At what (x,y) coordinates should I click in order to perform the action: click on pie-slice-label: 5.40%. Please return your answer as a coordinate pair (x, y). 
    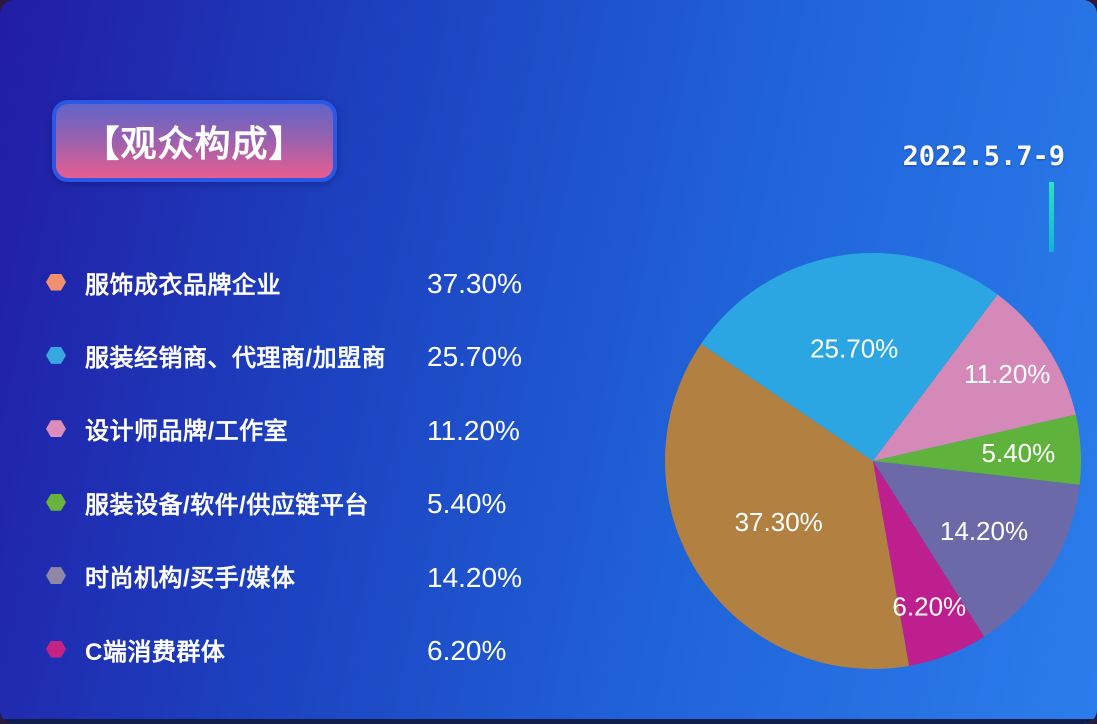
    Looking at the image, I should click on (1019, 453).